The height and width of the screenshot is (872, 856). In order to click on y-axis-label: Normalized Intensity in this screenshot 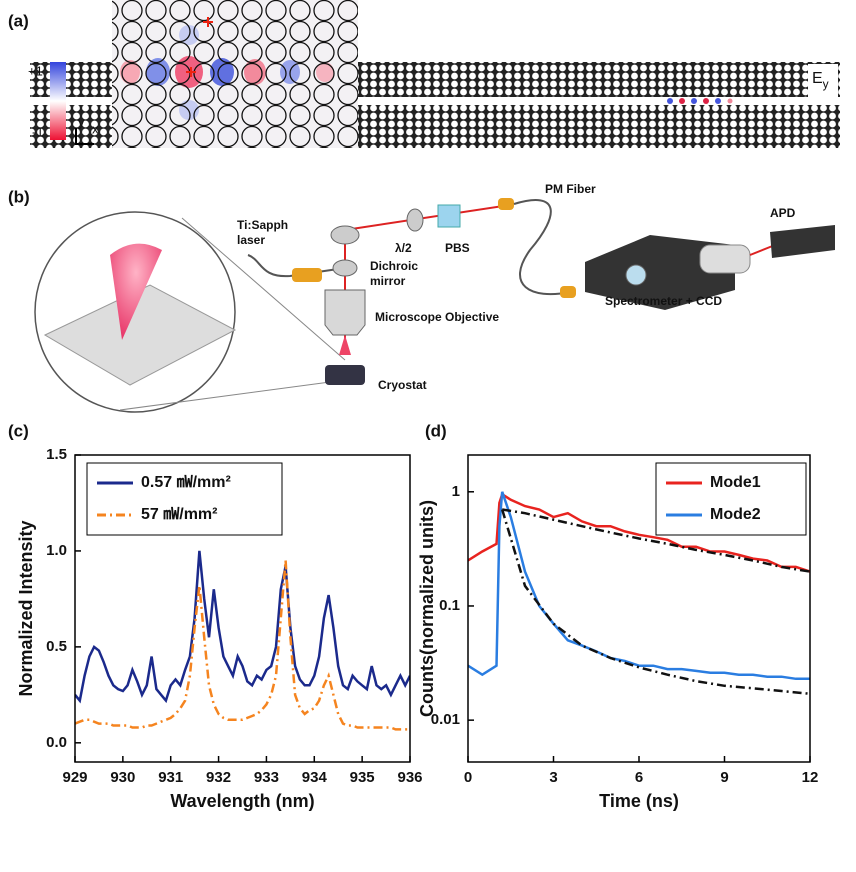, I will do `click(26, 608)`.